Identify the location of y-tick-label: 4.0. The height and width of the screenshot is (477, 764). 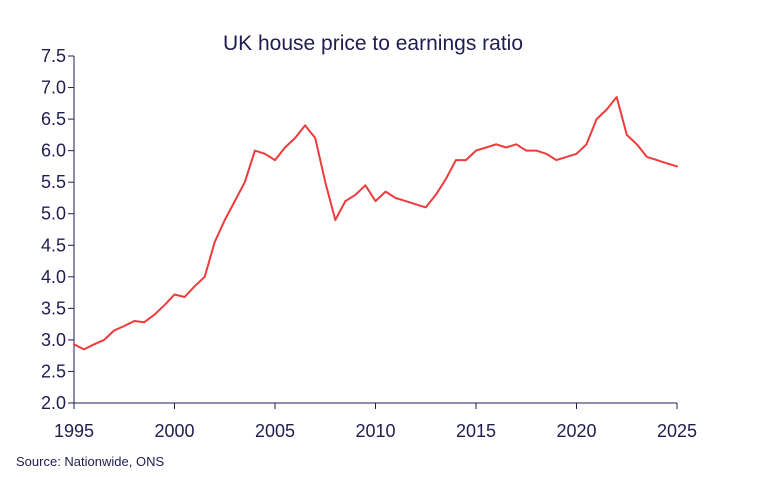
(53, 277).